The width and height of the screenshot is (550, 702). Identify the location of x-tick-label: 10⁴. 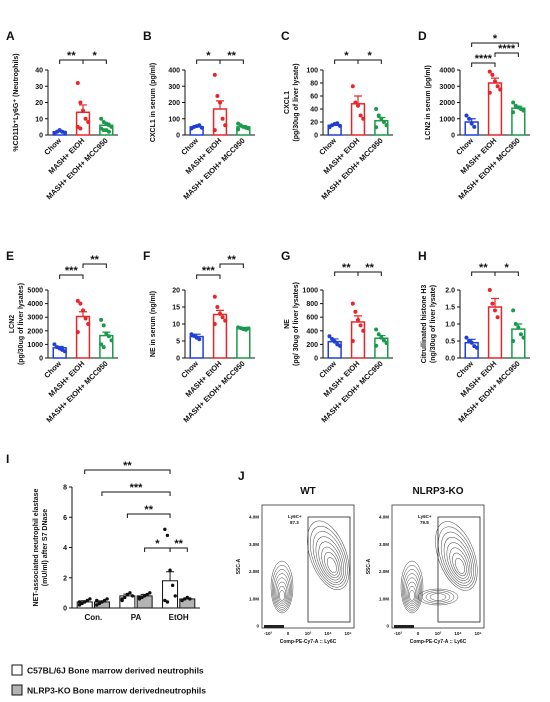
(457, 633).